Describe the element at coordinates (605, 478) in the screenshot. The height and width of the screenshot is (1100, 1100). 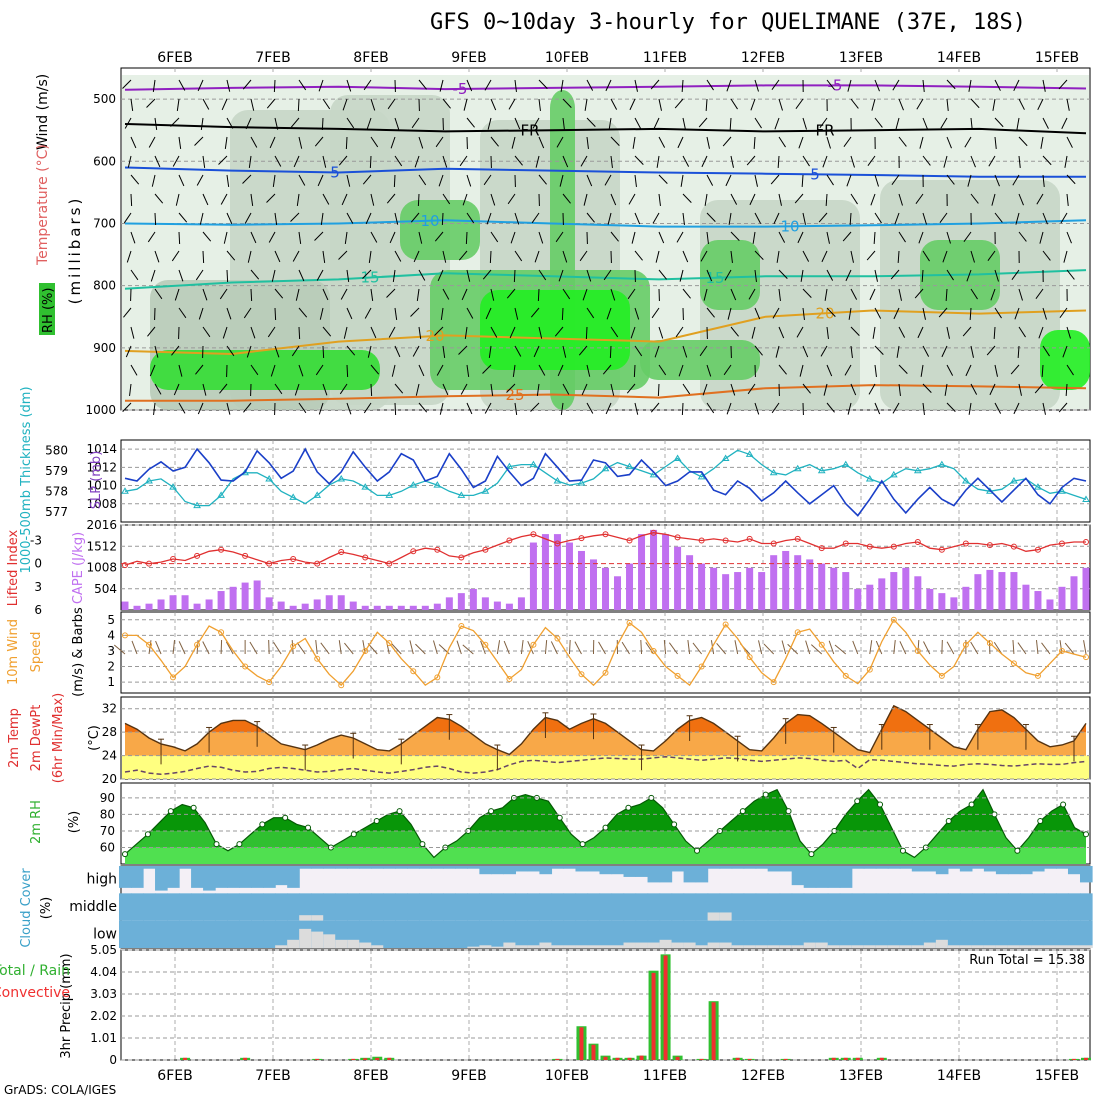
I see `thickness-line` at that location.